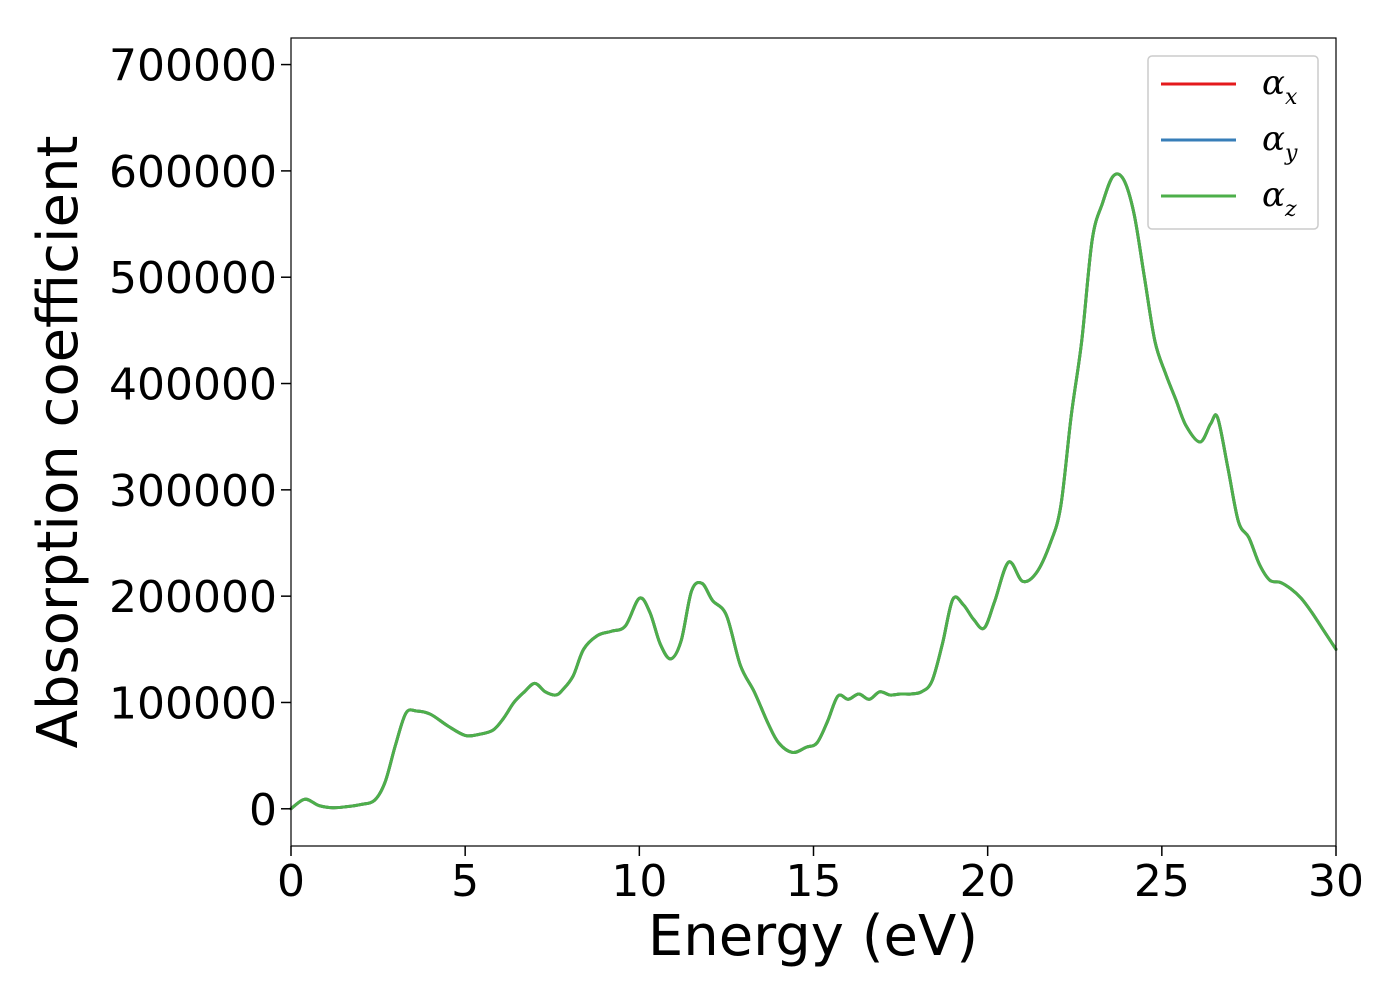  What do you see at coordinates (988, 881) in the screenshot?
I see `x-tick-label: 20` at bounding box center [988, 881].